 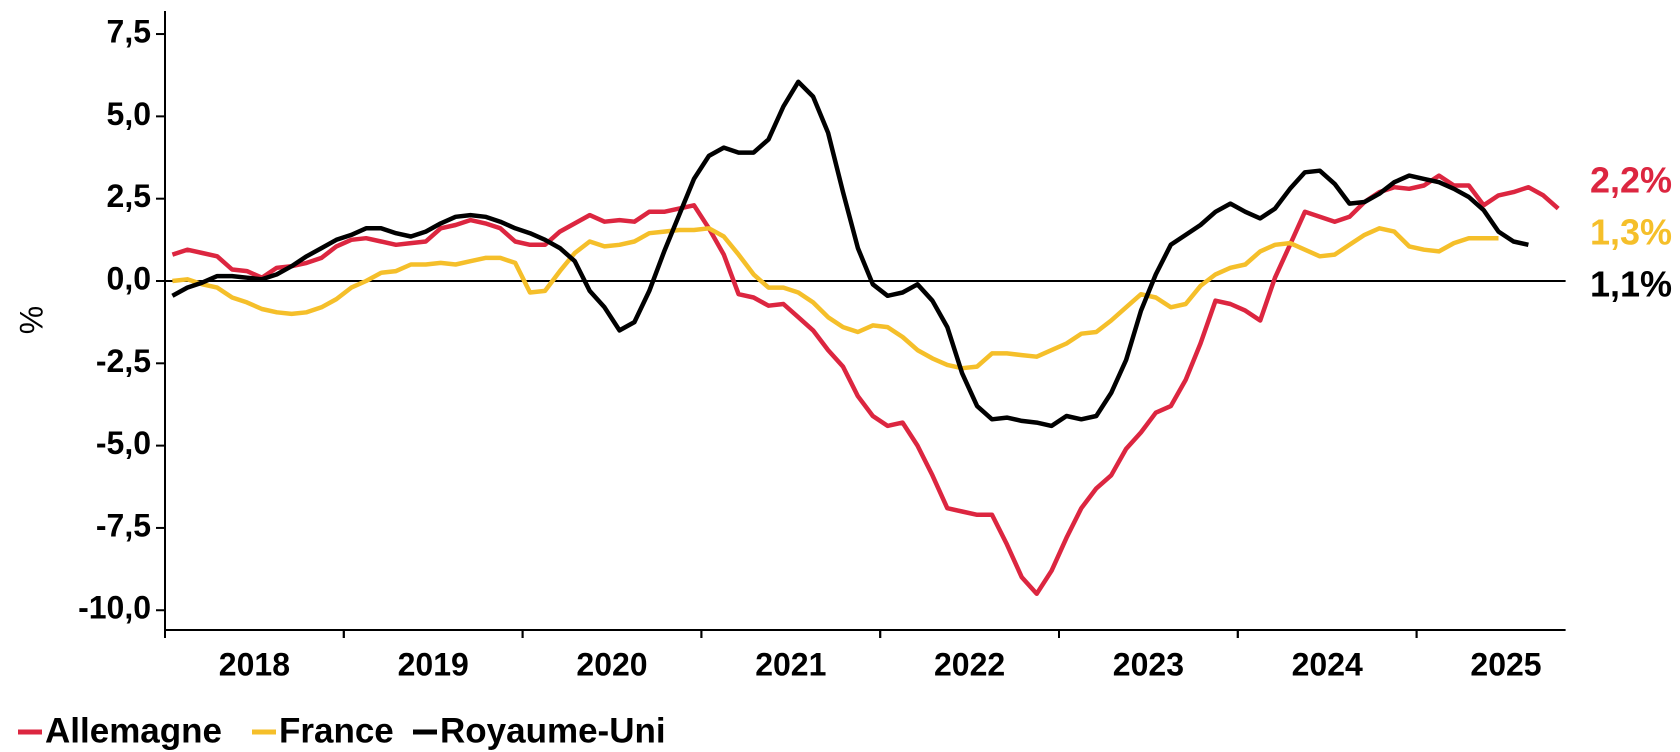 I want to click on y-tick-label: 0,0, so click(x=129, y=278).